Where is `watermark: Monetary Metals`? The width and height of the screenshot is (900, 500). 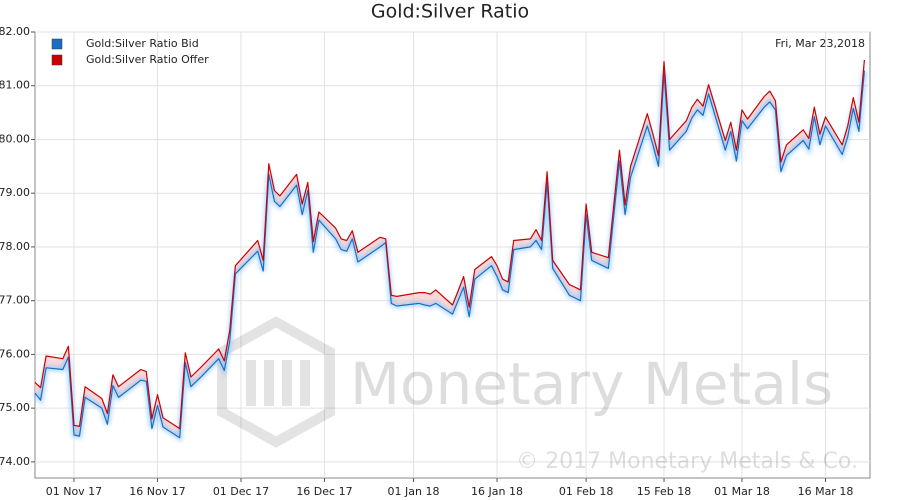 watermark: Monetary Metals is located at coordinates (591, 384).